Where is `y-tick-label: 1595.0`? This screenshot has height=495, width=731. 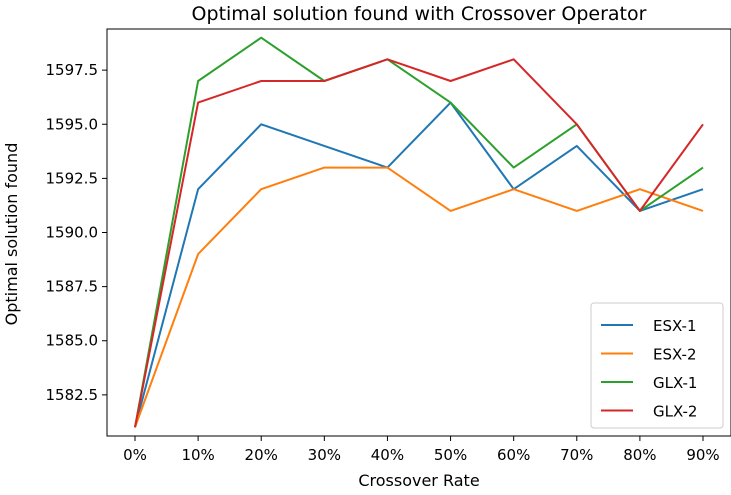 y-tick-label: 1595.0 is located at coordinates (72, 124).